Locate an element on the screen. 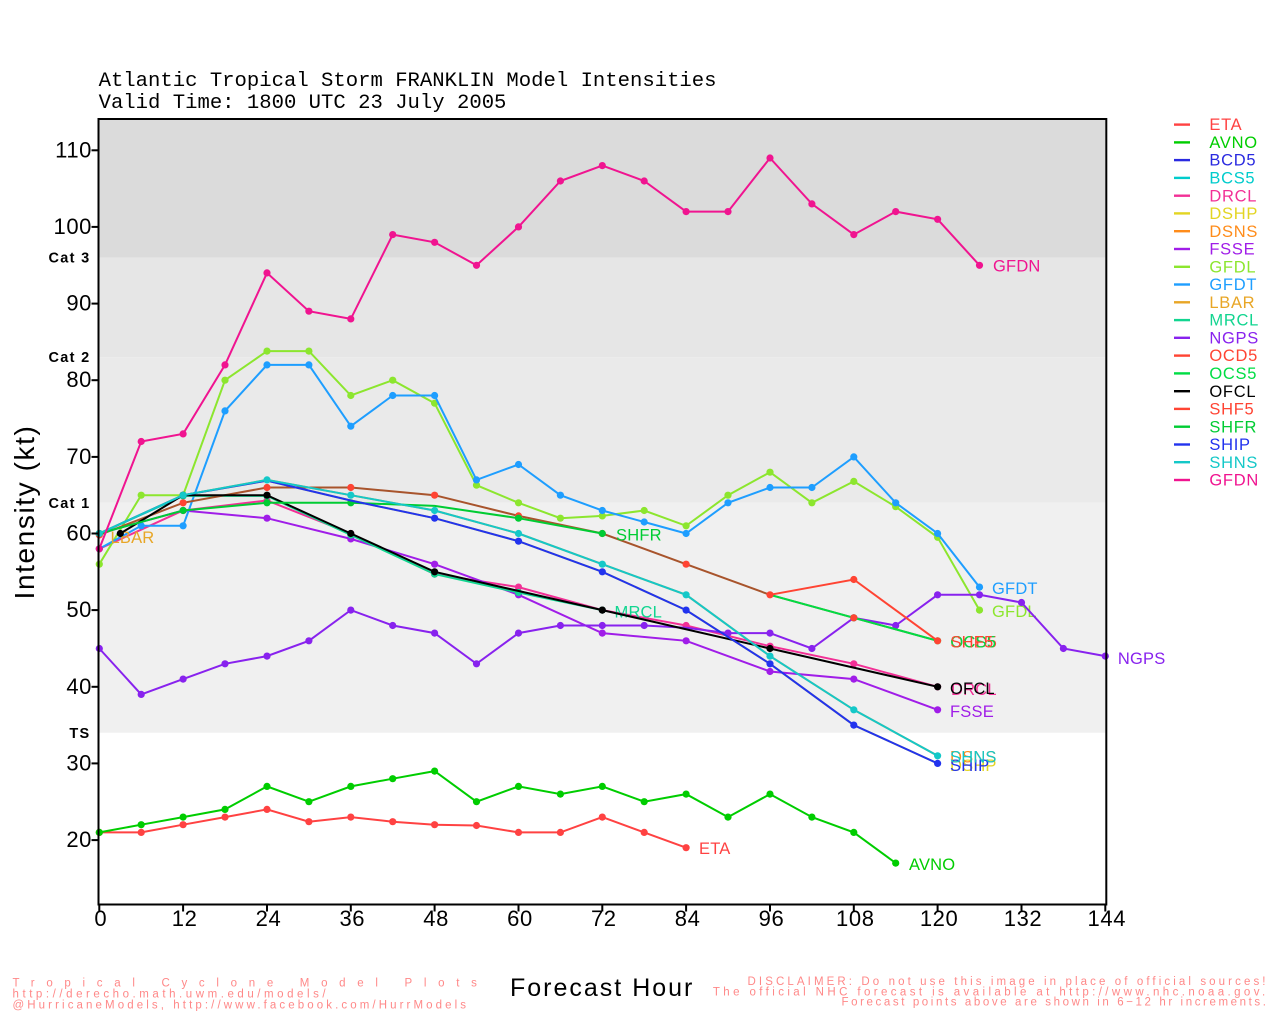 Image resolution: width=1280 pixels, height=1024 pixels. svg-text: Forecast Hour is located at coordinates (602, 988).